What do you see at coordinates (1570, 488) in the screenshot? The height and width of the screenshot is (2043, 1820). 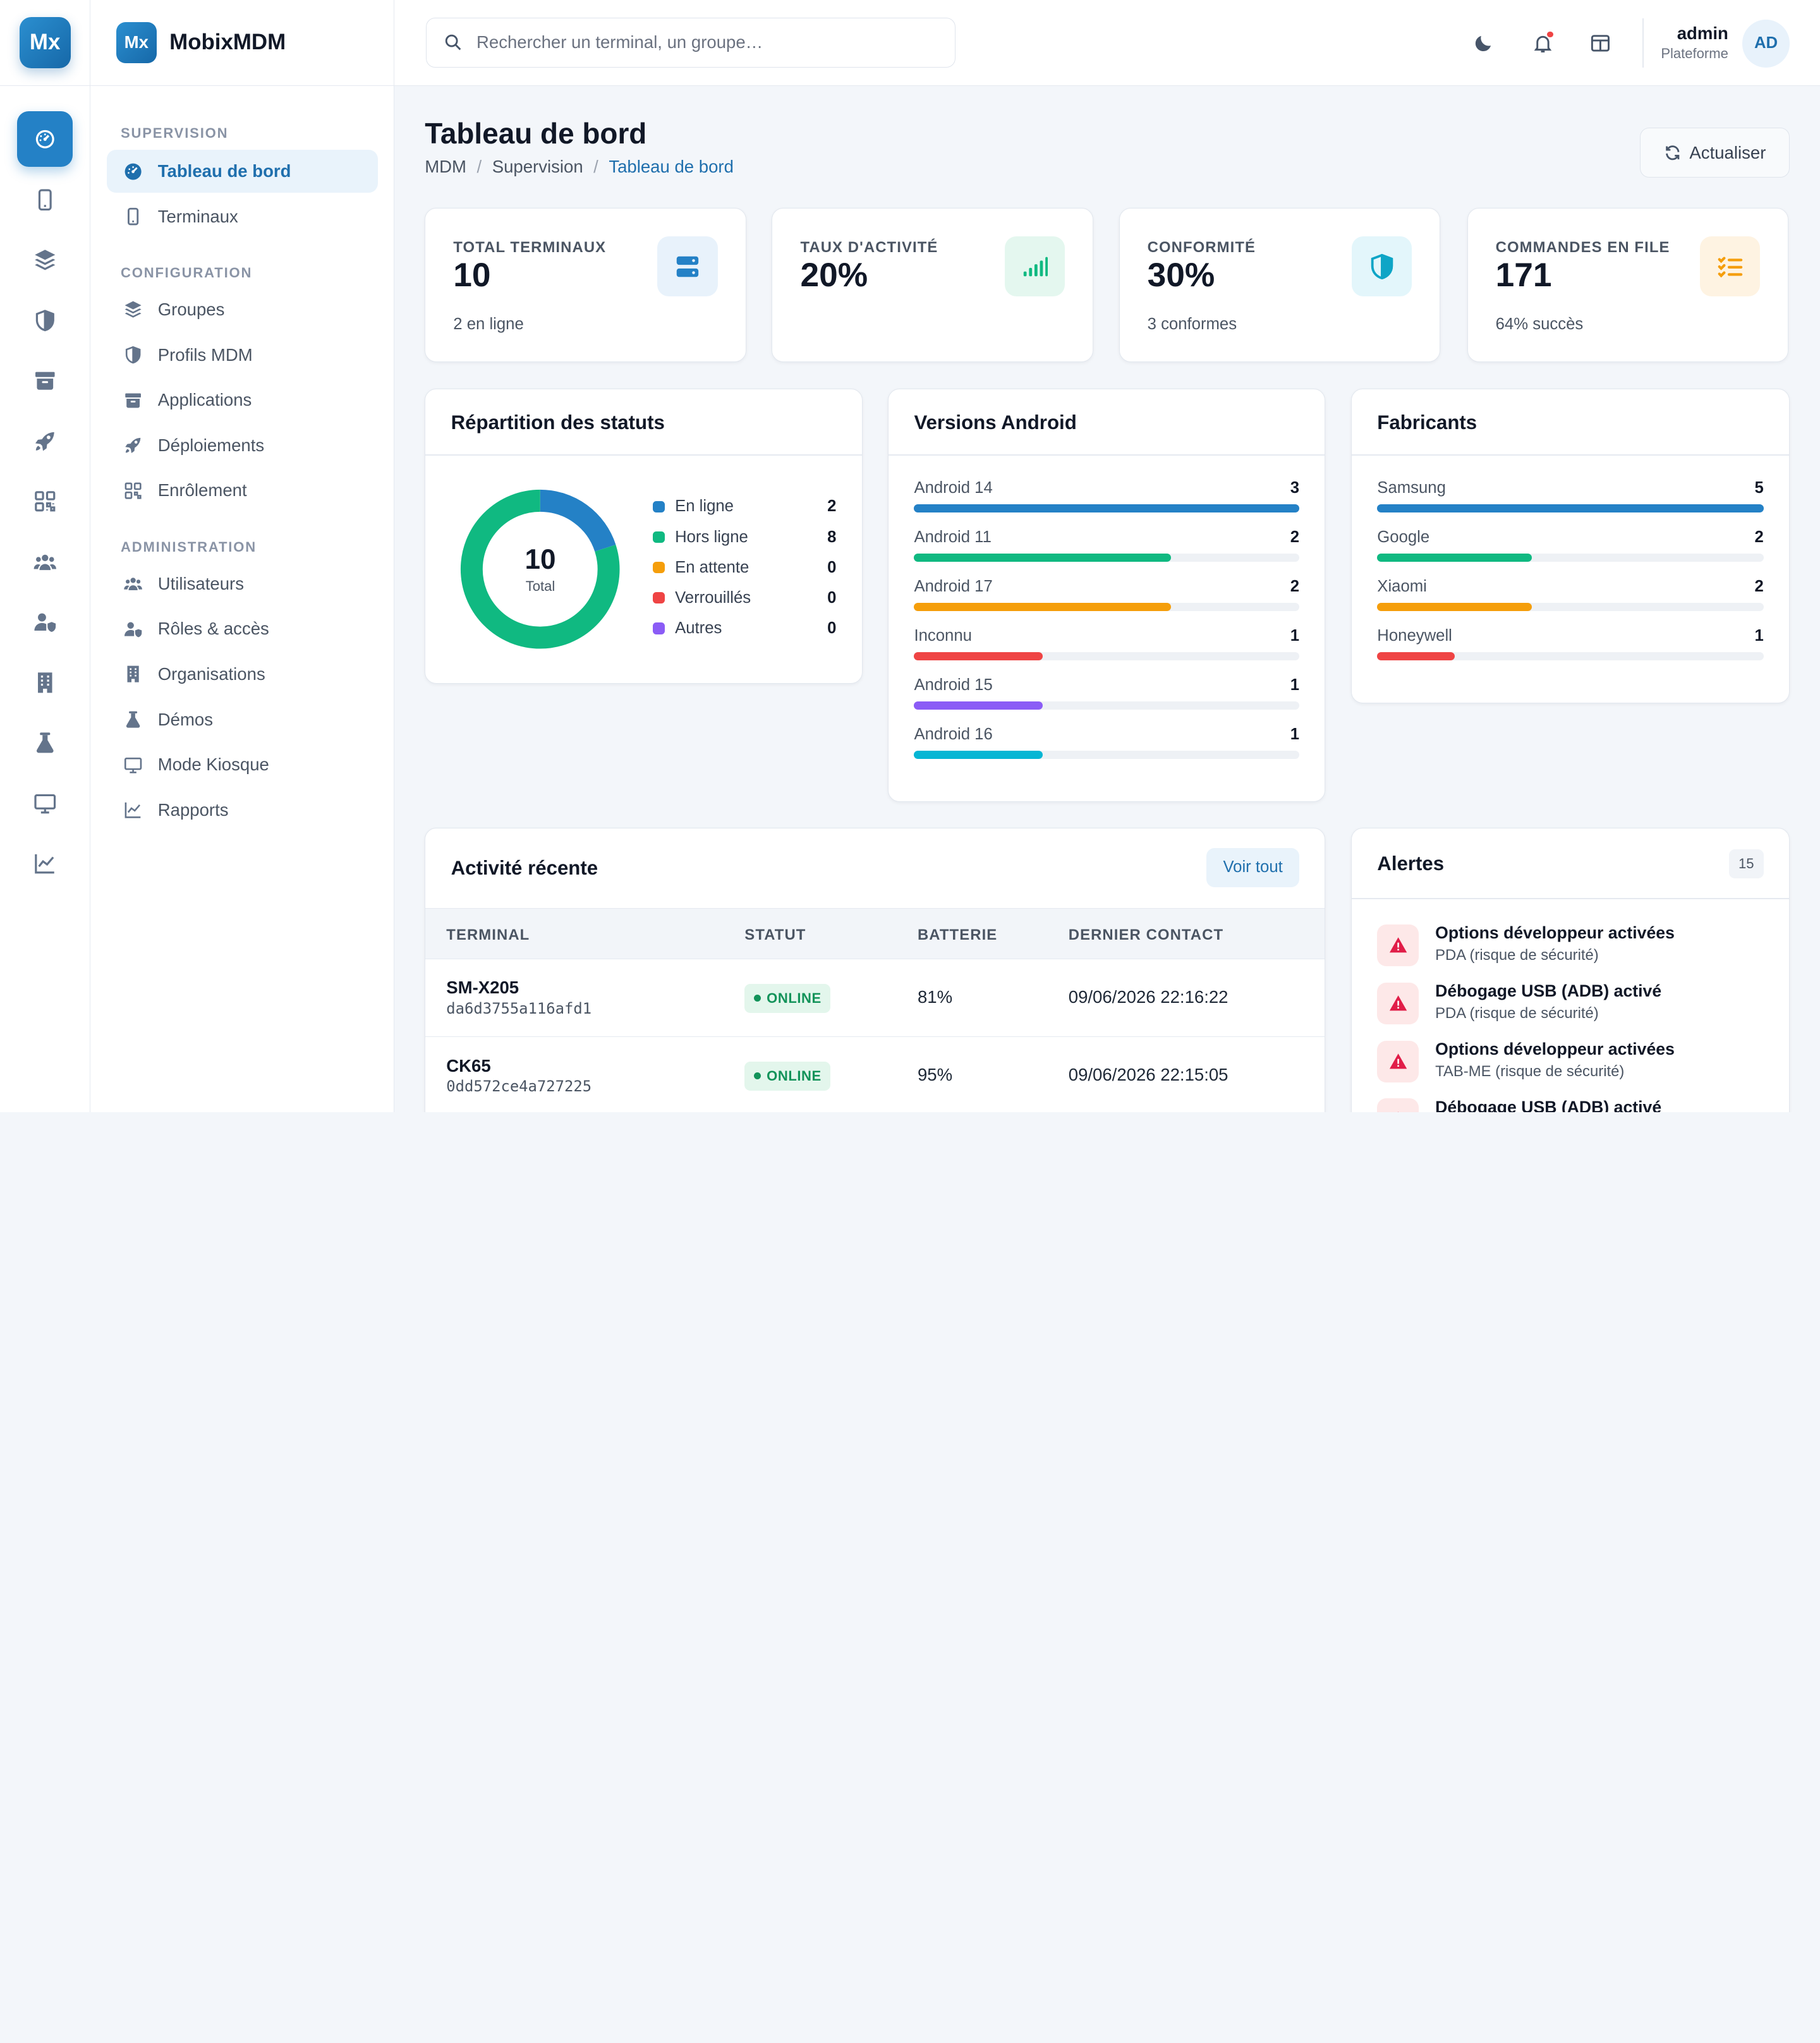 I see `manufacturer-row-header: Samsung 5` at bounding box center [1570, 488].